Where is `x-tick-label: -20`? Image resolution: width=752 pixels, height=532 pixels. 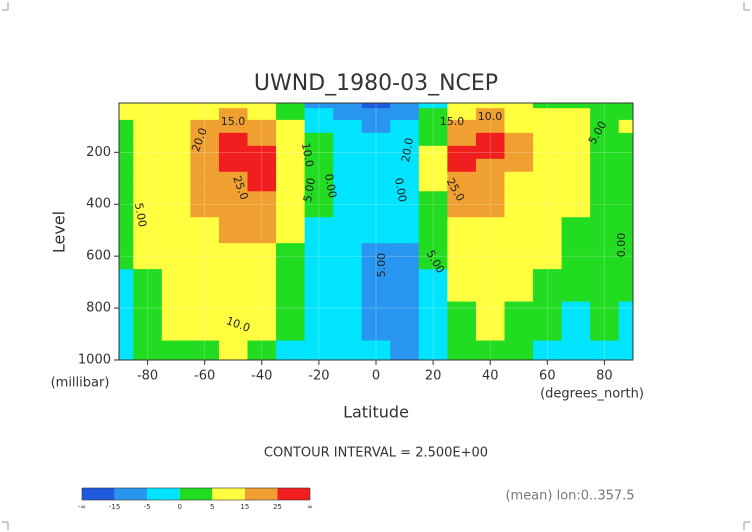 x-tick-label: -20 is located at coordinates (318, 376).